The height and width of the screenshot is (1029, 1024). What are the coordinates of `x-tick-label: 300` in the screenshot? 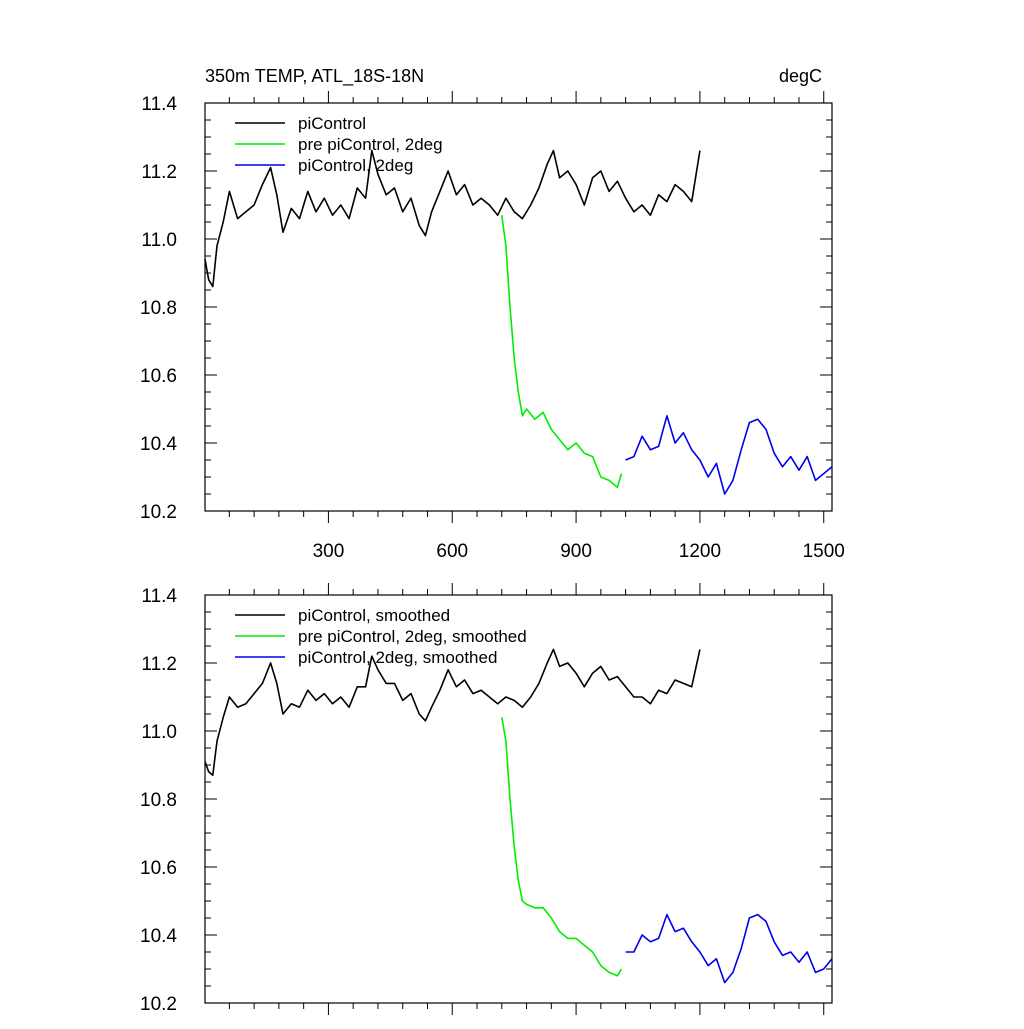 It's located at (329, 551).